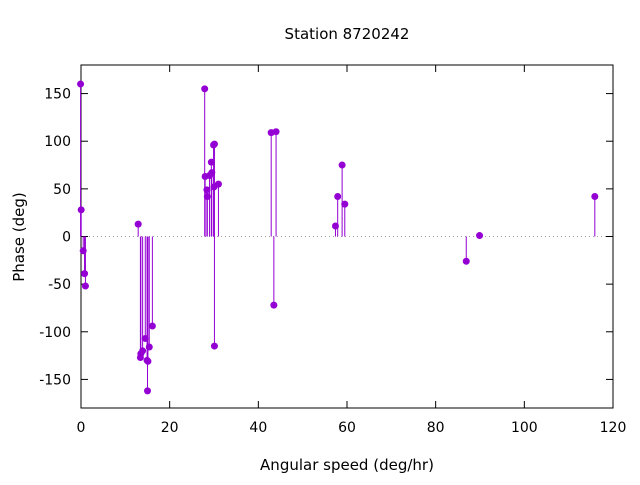 The image size is (640, 485). What do you see at coordinates (258, 428) in the screenshot?
I see `x-tick-label: 40` at bounding box center [258, 428].